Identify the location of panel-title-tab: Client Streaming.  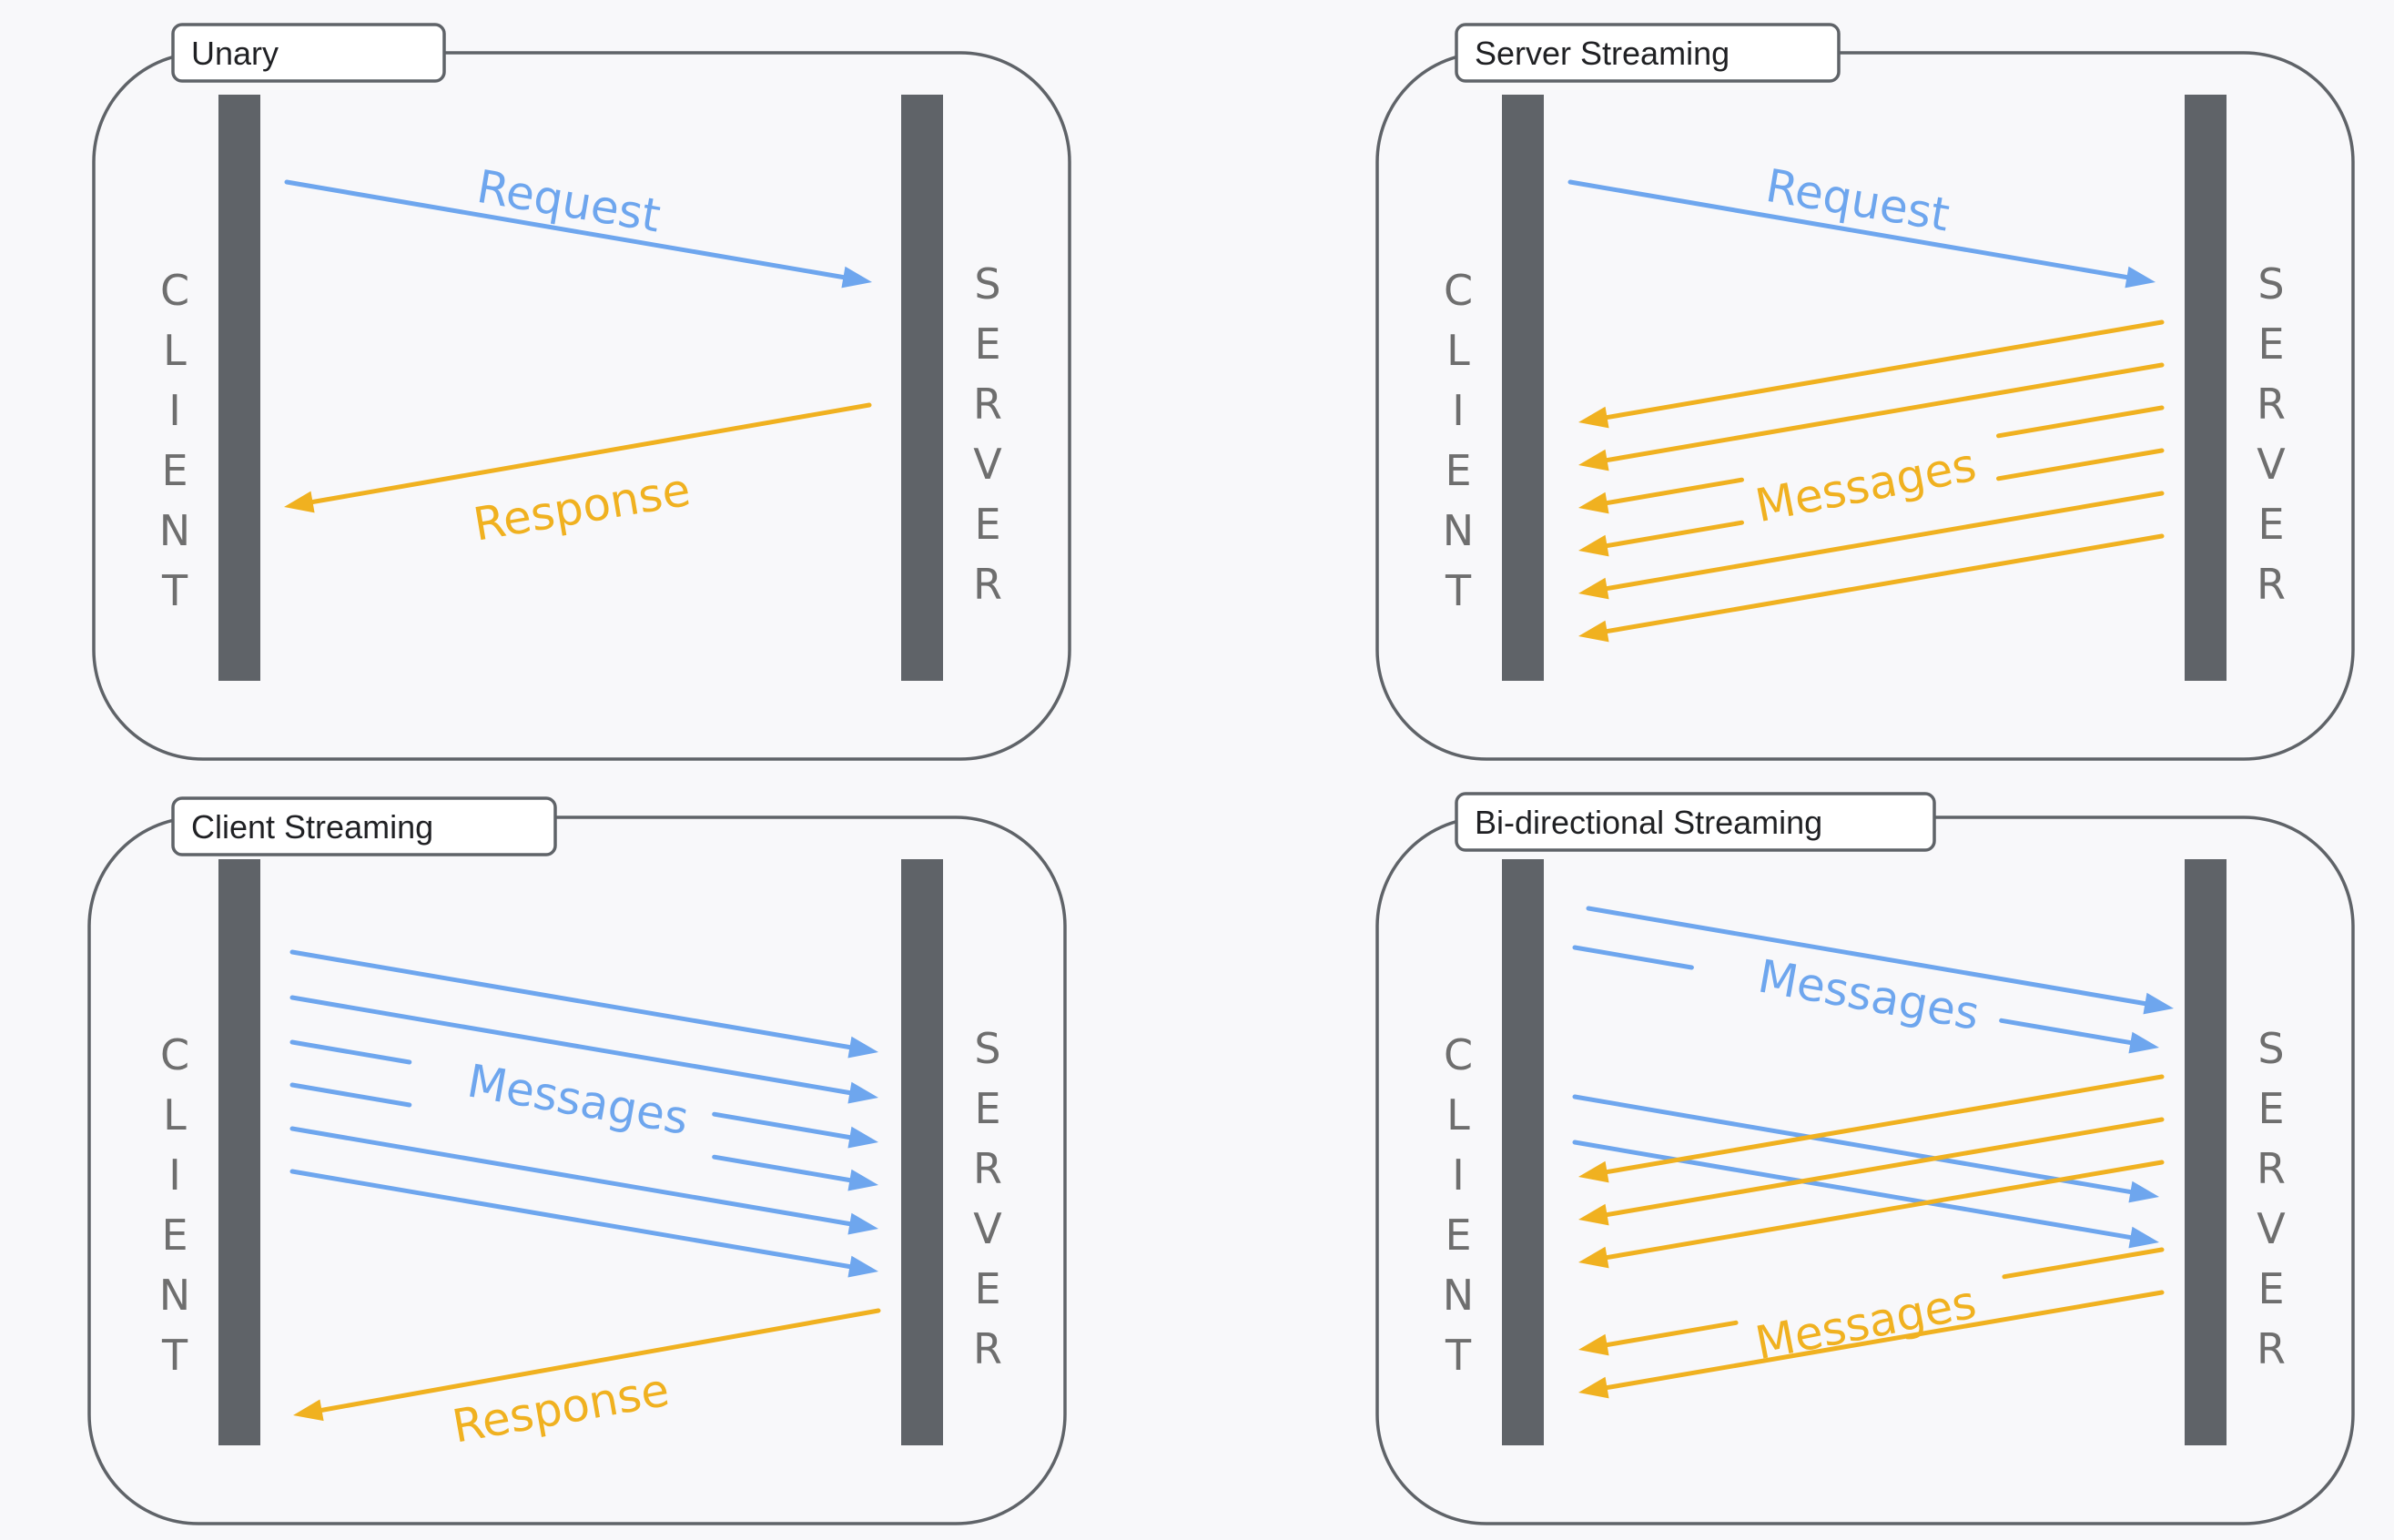
(364, 826).